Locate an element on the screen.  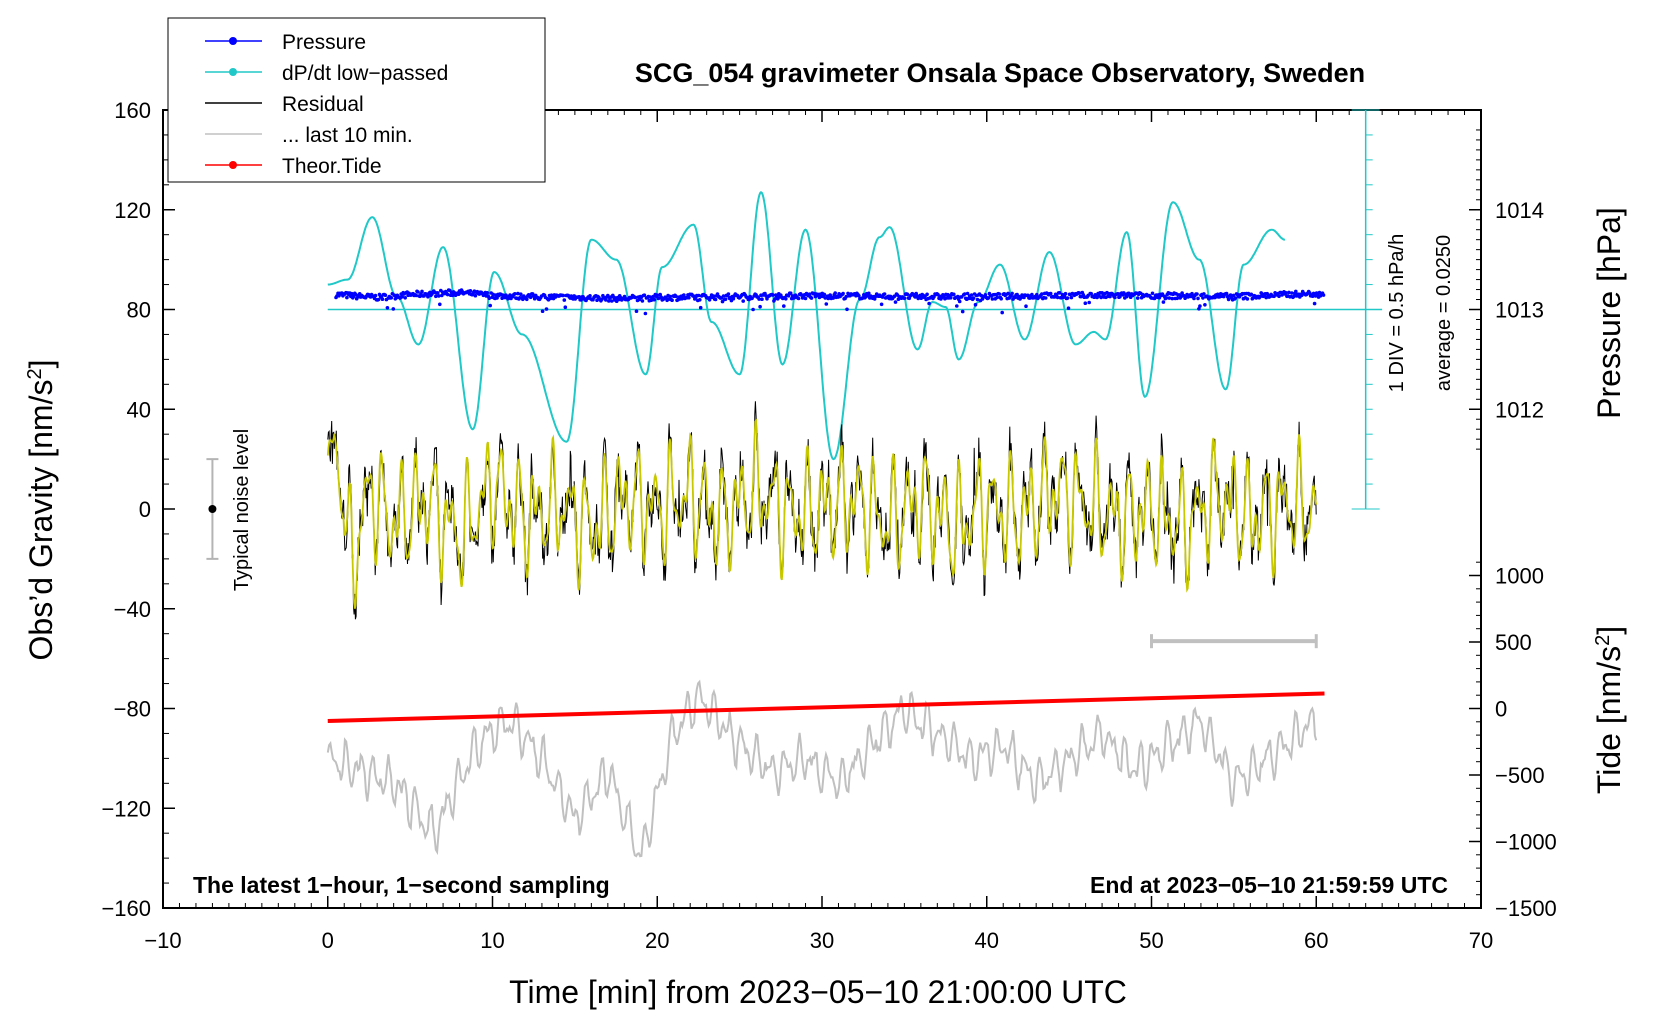
y-pressure-tick-label: 1013 is located at coordinates (1519, 310).